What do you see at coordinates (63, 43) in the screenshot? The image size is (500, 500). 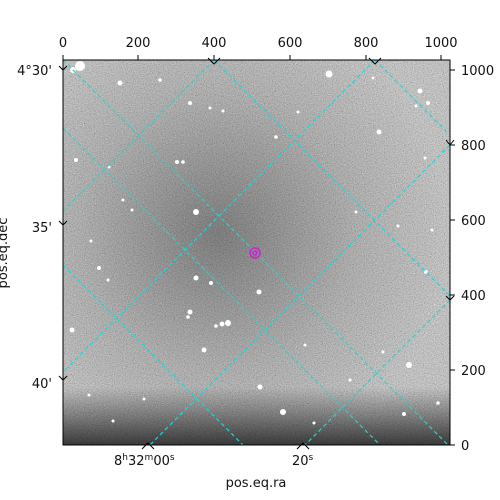 I see `pixel-x-tick-label: 0` at bounding box center [63, 43].